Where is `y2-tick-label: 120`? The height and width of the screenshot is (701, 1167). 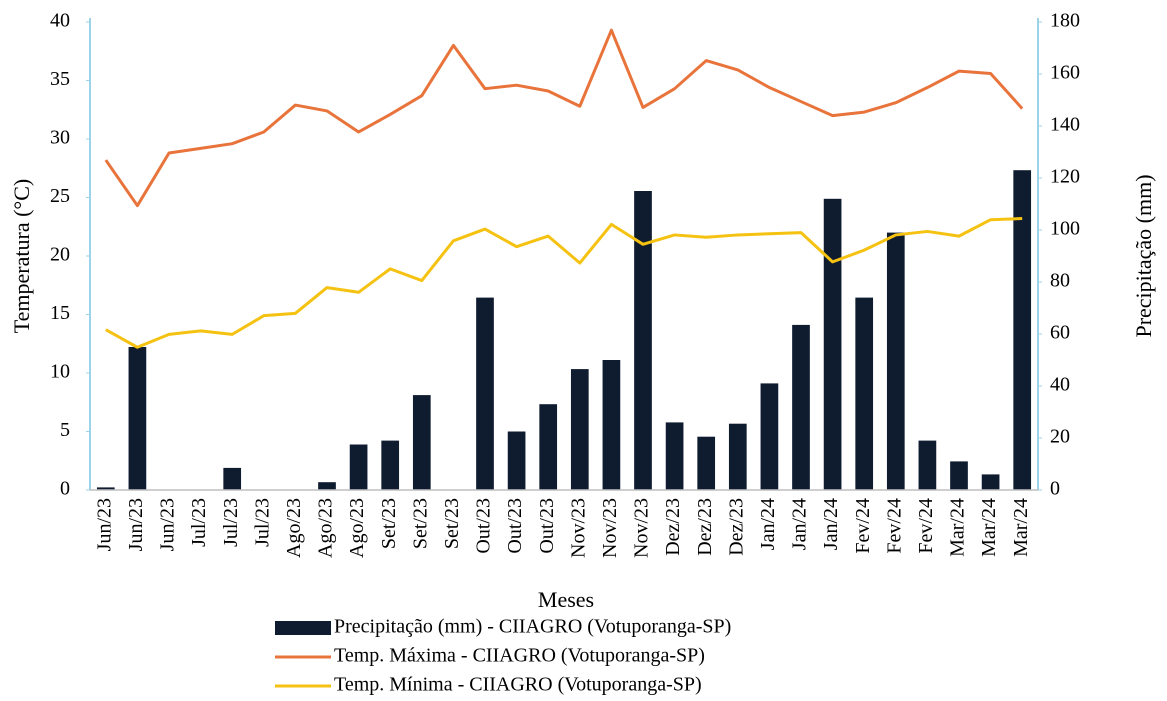
y2-tick-label: 120 is located at coordinates (1065, 177).